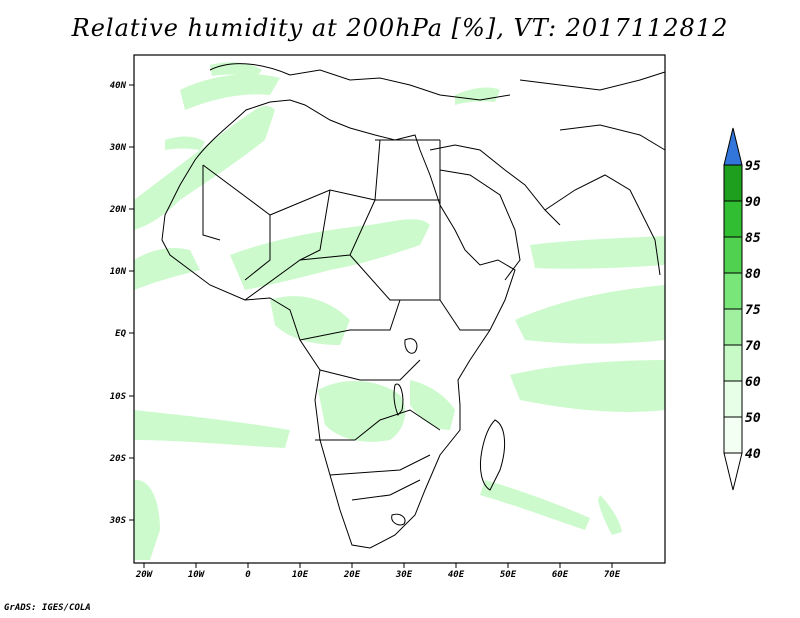 The image size is (800, 618). What do you see at coordinates (753, 274) in the screenshot?
I see `colorbar-label: 80` at bounding box center [753, 274].